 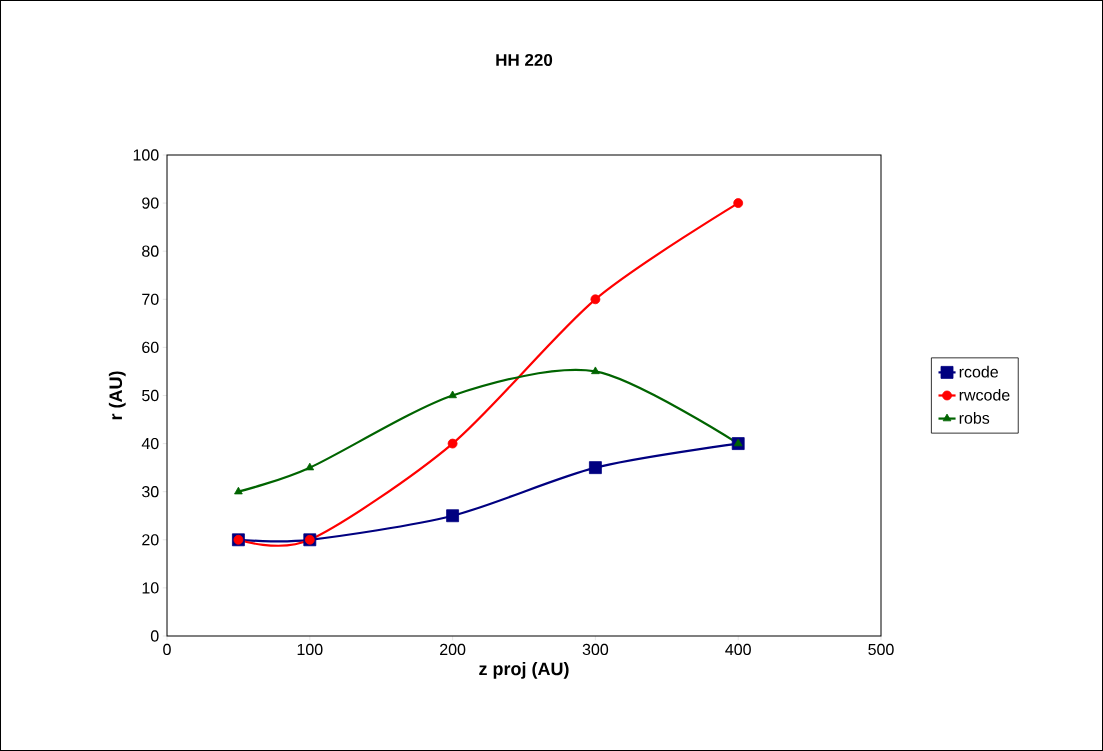 What do you see at coordinates (150, 203) in the screenshot?
I see `y-tick-label: 90` at bounding box center [150, 203].